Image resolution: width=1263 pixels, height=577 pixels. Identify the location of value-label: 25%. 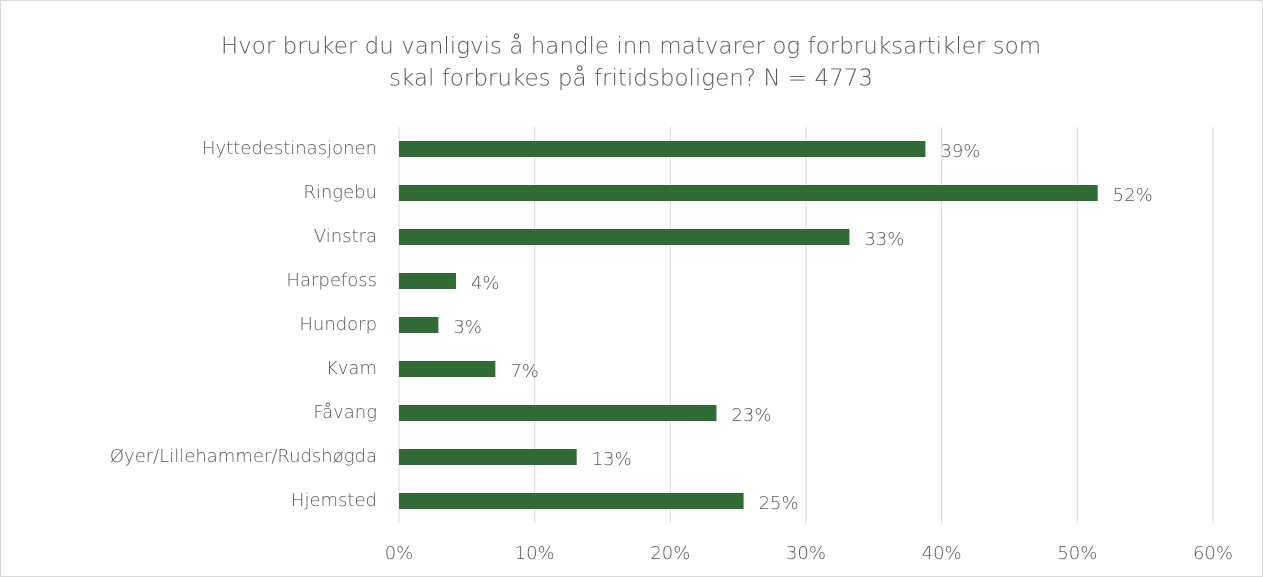
(779, 503).